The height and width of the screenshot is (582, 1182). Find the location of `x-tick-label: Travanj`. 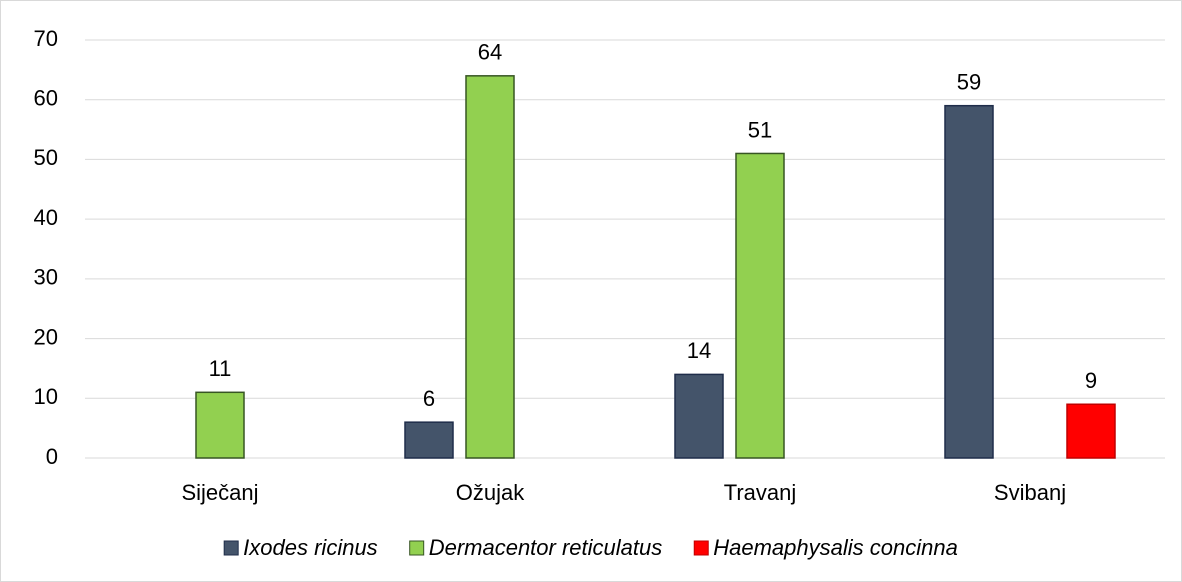

x-tick-label: Travanj is located at coordinates (760, 492).